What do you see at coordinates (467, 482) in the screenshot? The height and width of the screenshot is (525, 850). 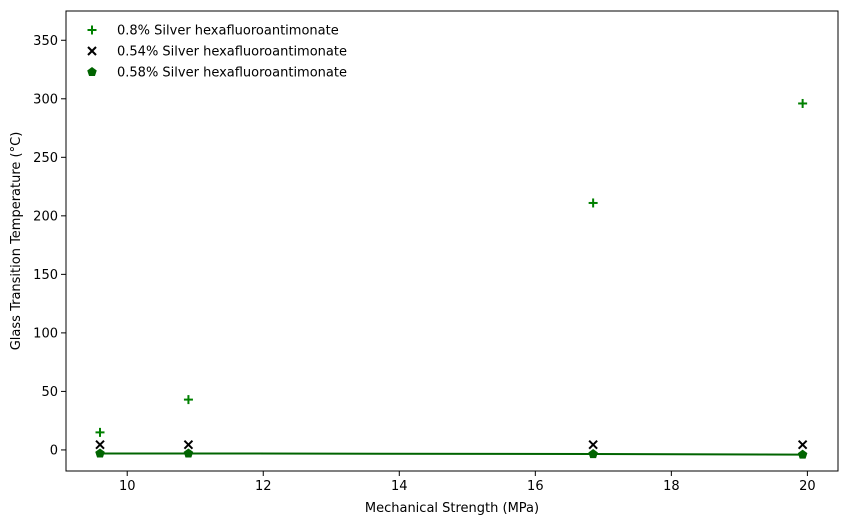 I see `x-axis-ticks: 10 12 14 16 18 20` at bounding box center [467, 482].